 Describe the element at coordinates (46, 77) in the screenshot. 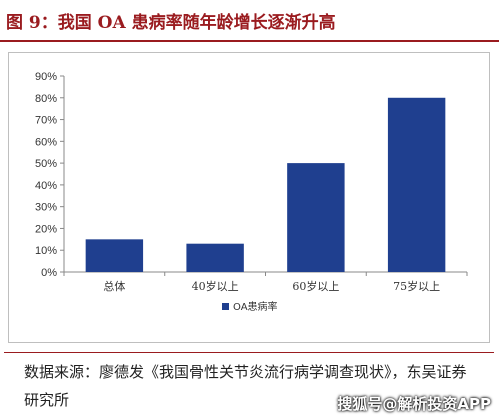

I see `y-tick-label: 90%` at that location.